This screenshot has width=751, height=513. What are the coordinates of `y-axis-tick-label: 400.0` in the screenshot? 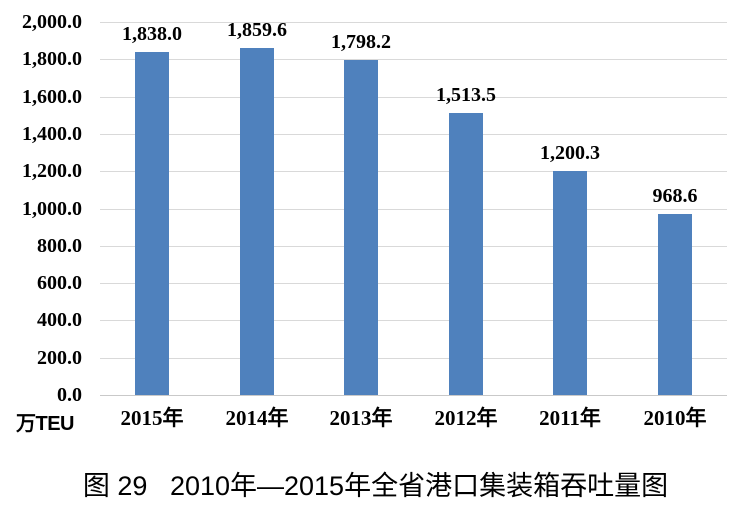 It's located at (59, 320).